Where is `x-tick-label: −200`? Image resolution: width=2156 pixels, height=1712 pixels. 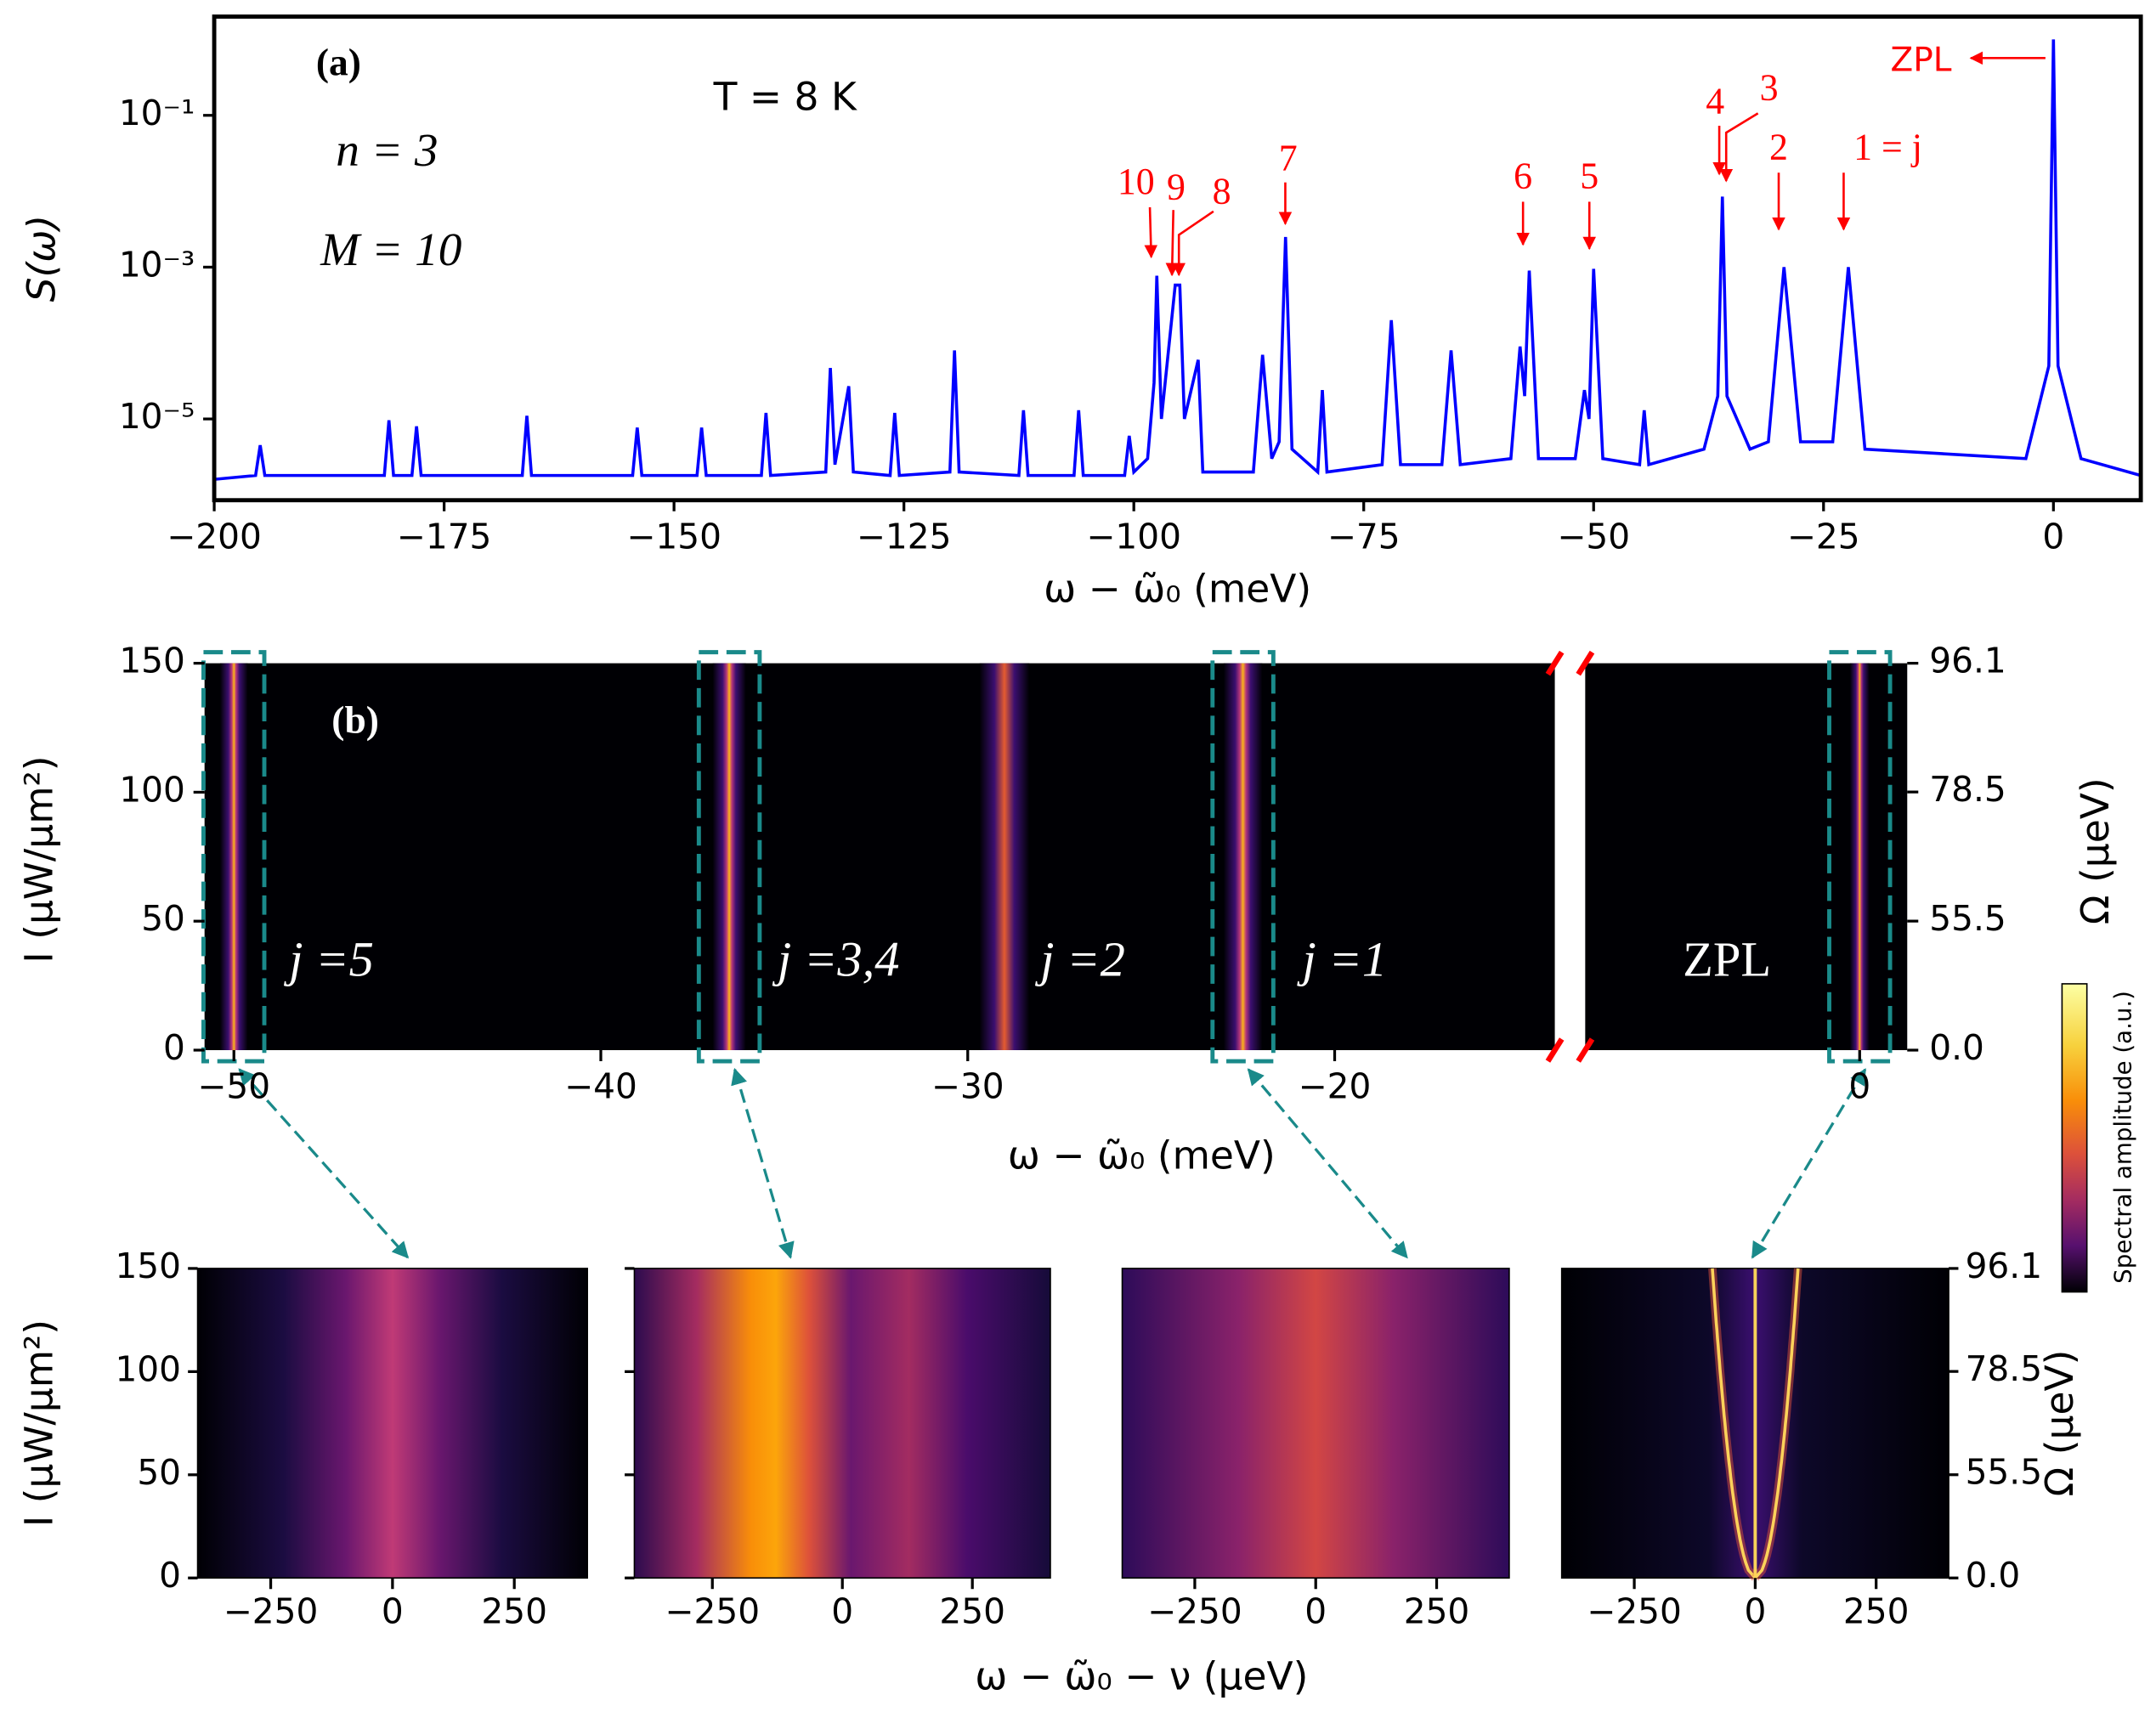 x-tick-label: −200 is located at coordinates (215, 536).